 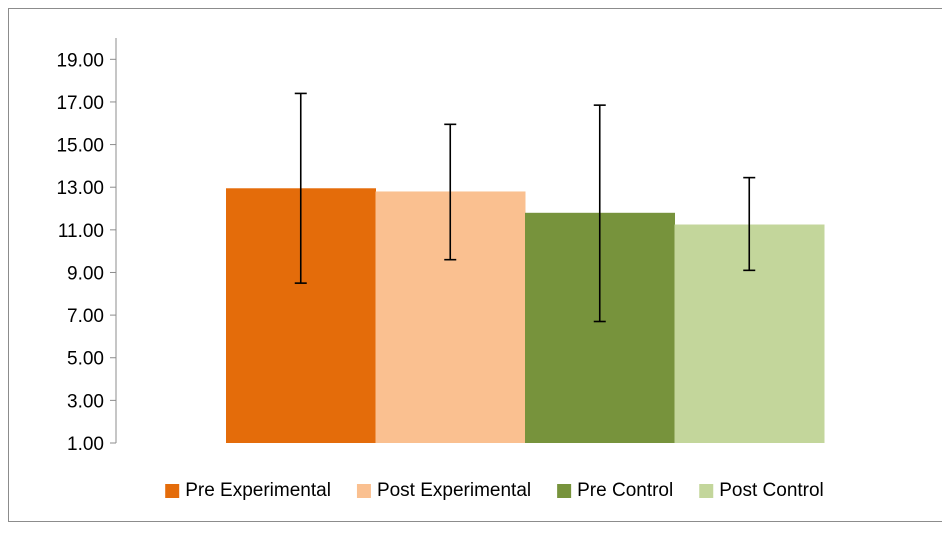 I want to click on legend-label: Pre Experimental, so click(x=258, y=490).